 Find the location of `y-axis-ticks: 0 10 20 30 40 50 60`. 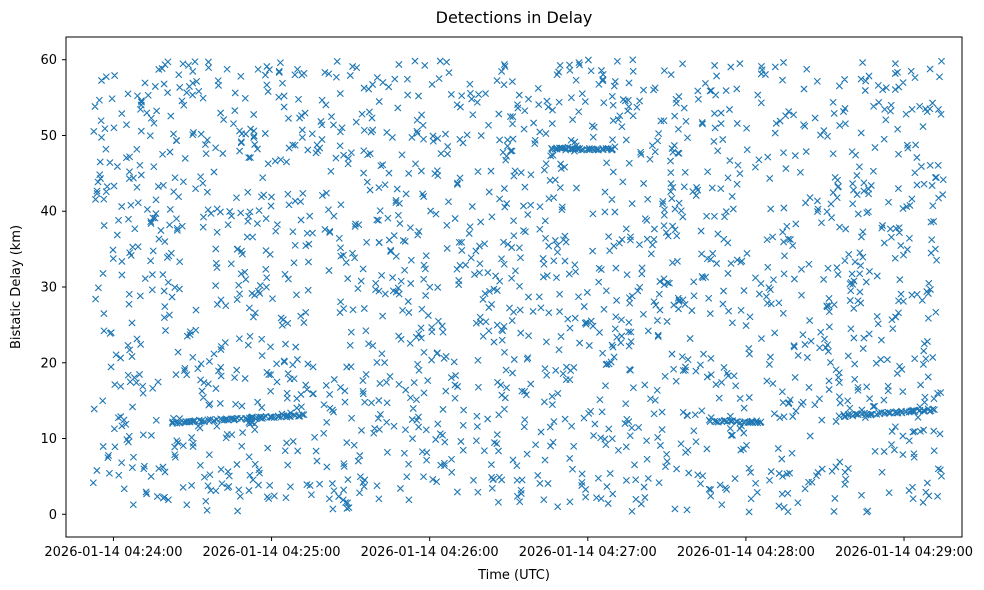

y-axis-ticks: 0 10 20 30 40 50 60 is located at coordinates (53, 288).